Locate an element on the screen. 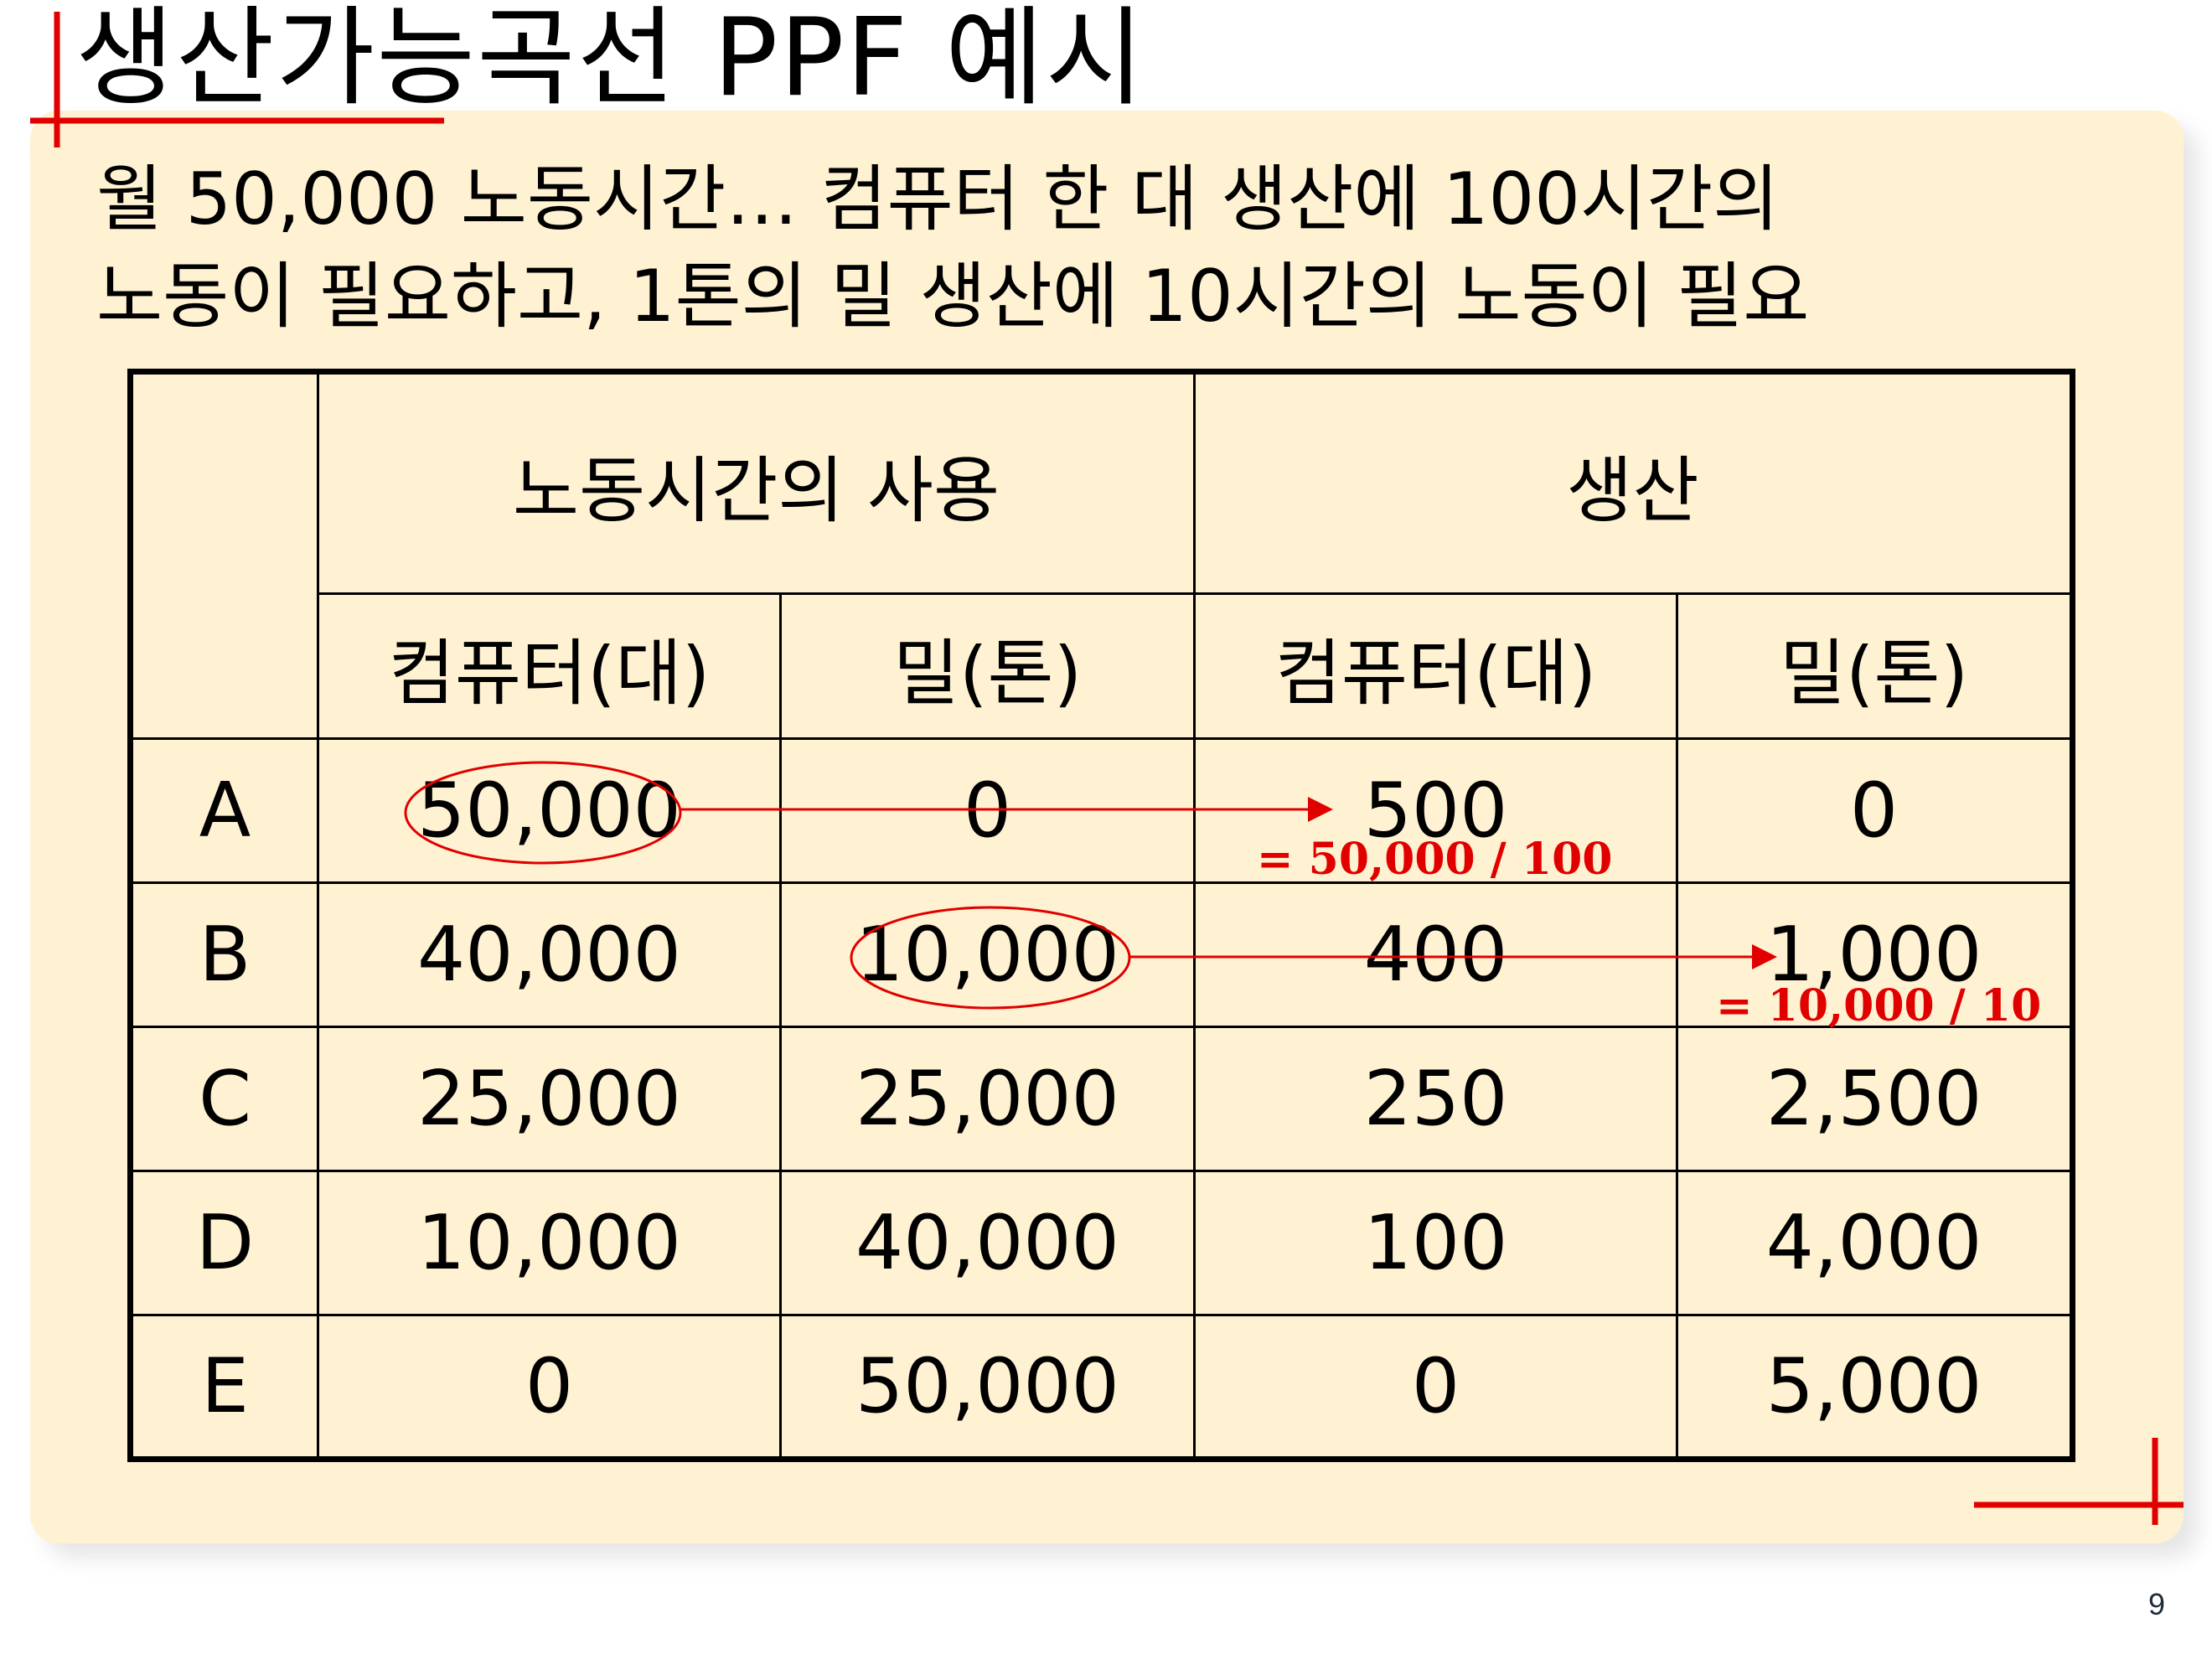 The image size is (2212, 1659). cell-prod-wheat: 1,000 is located at coordinates (1875, 954).